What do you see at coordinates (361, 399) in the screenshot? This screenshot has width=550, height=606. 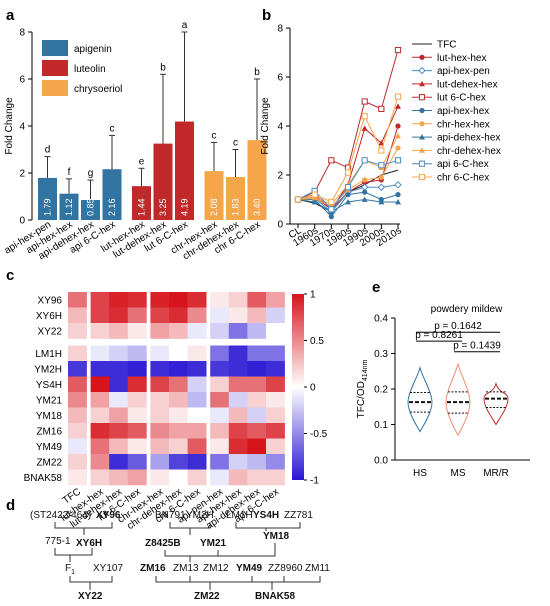 I see `y-axis-label-main: TFC/OD` at bounding box center [361, 399].